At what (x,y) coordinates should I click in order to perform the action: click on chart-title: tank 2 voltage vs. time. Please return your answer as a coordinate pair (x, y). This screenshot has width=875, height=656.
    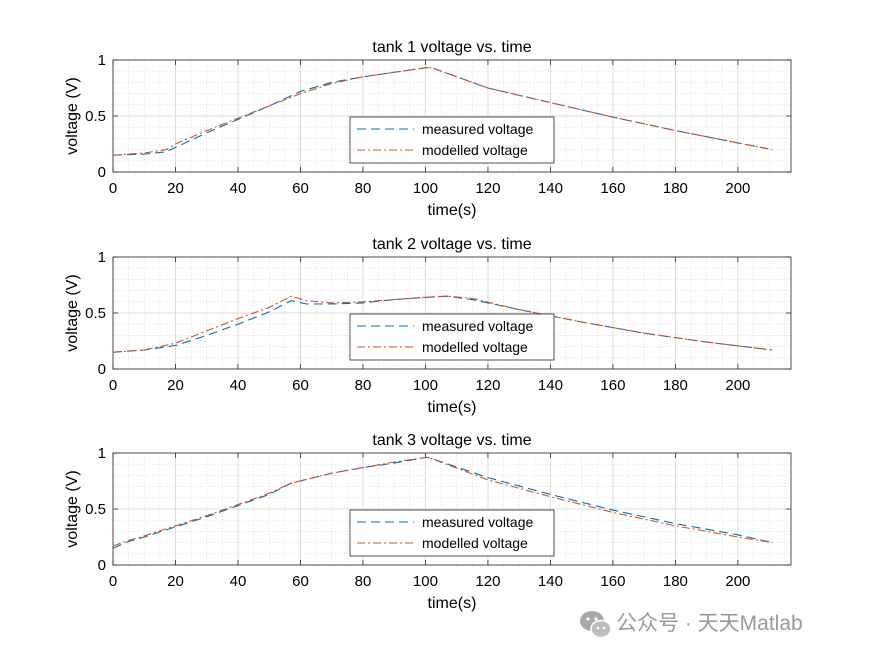
    Looking at the image, I should click on (451, 244).